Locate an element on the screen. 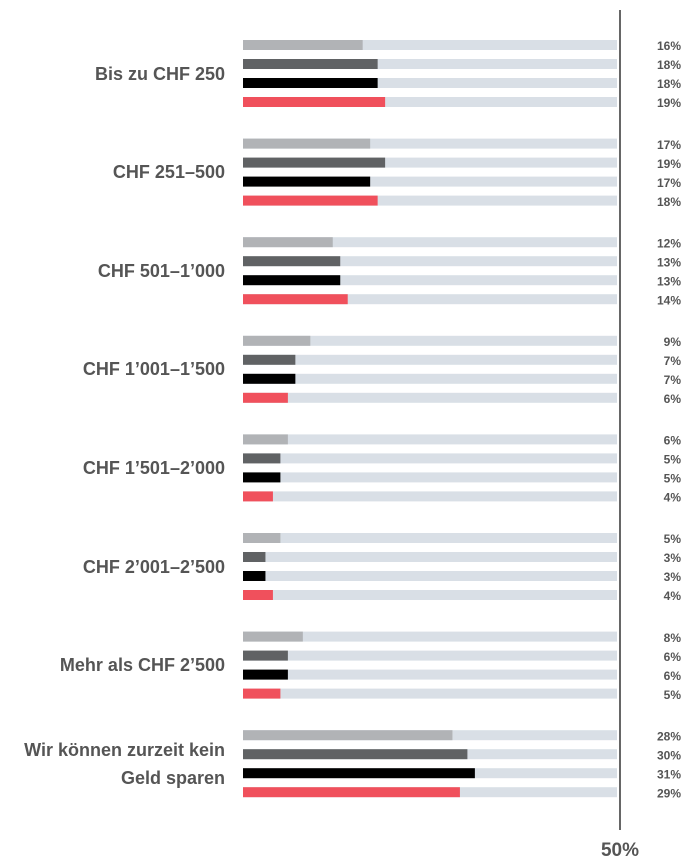 The image size is (697, 863). category-label: Bis zu CHF 250 is located at coordinates (159, 73).